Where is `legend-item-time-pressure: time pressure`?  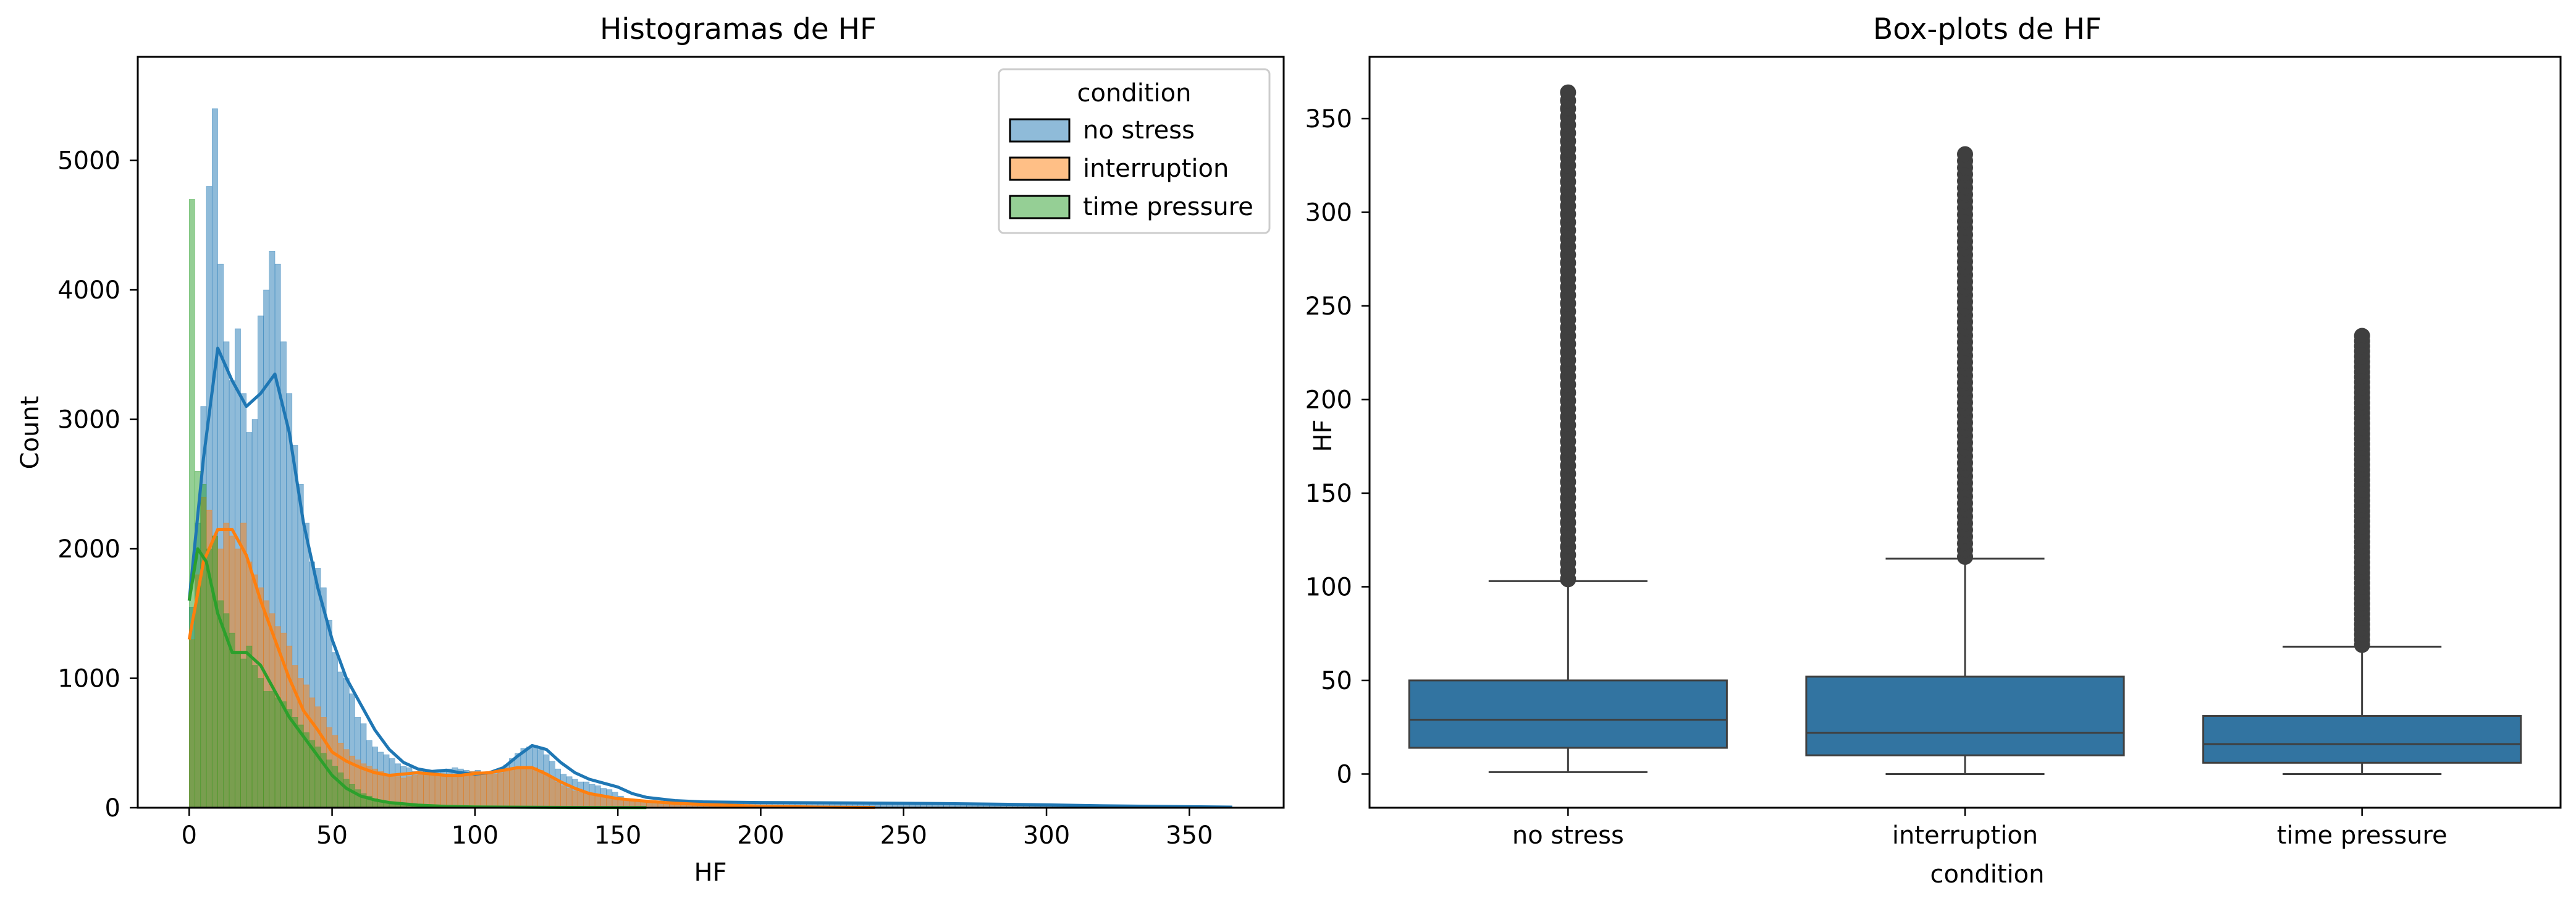 legend-item-time-pressure: time pressure is located at coordinates (1131, 207).